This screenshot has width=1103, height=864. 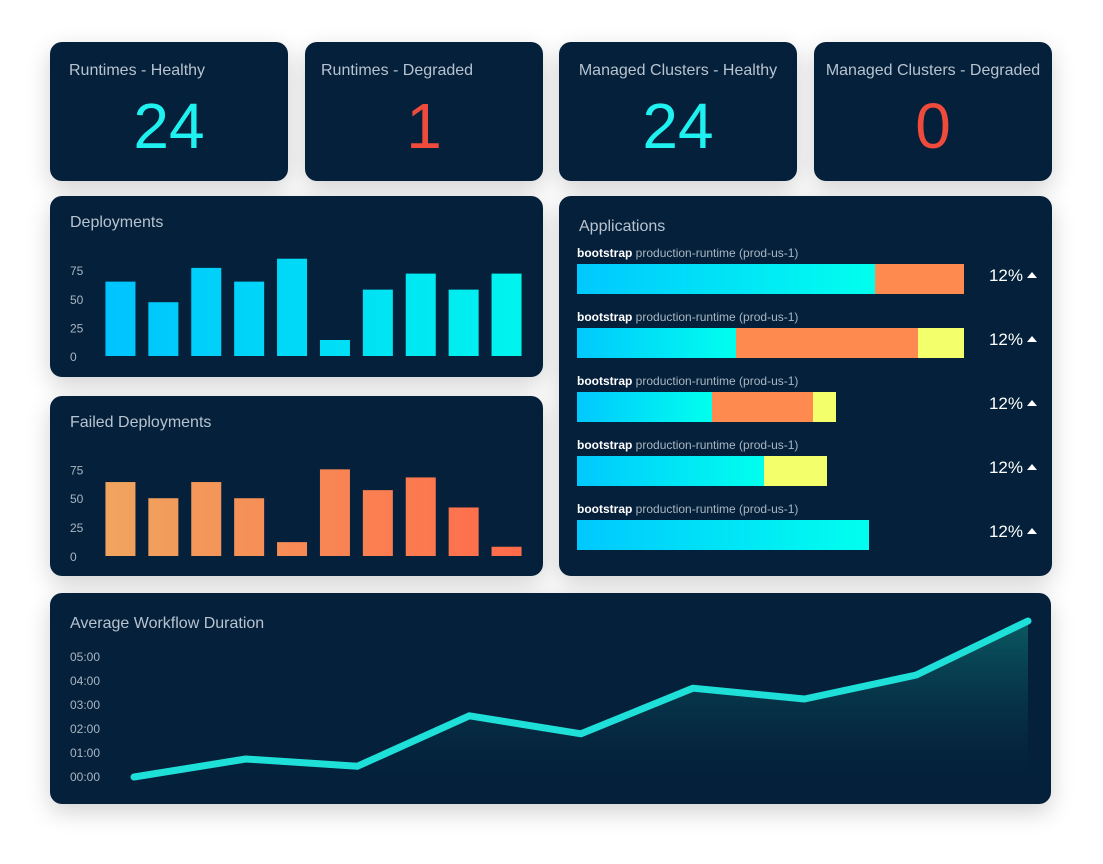 I want to click on points, so click(x=581, y=699).